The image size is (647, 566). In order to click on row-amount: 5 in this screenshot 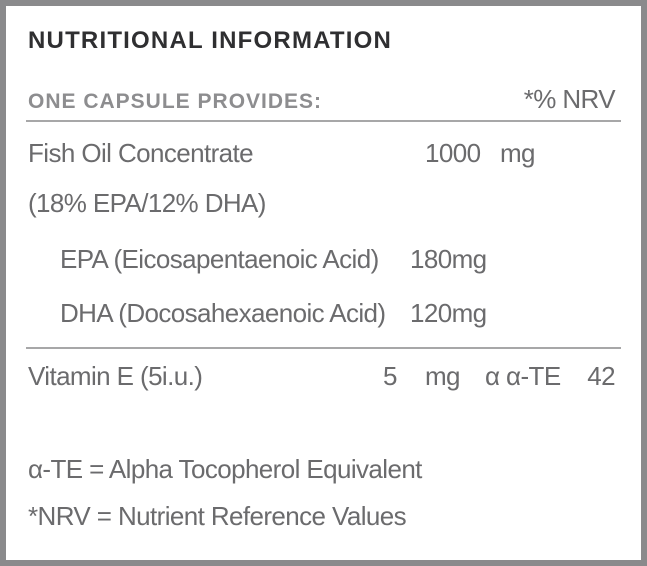, I will do `click(390, 376)`.